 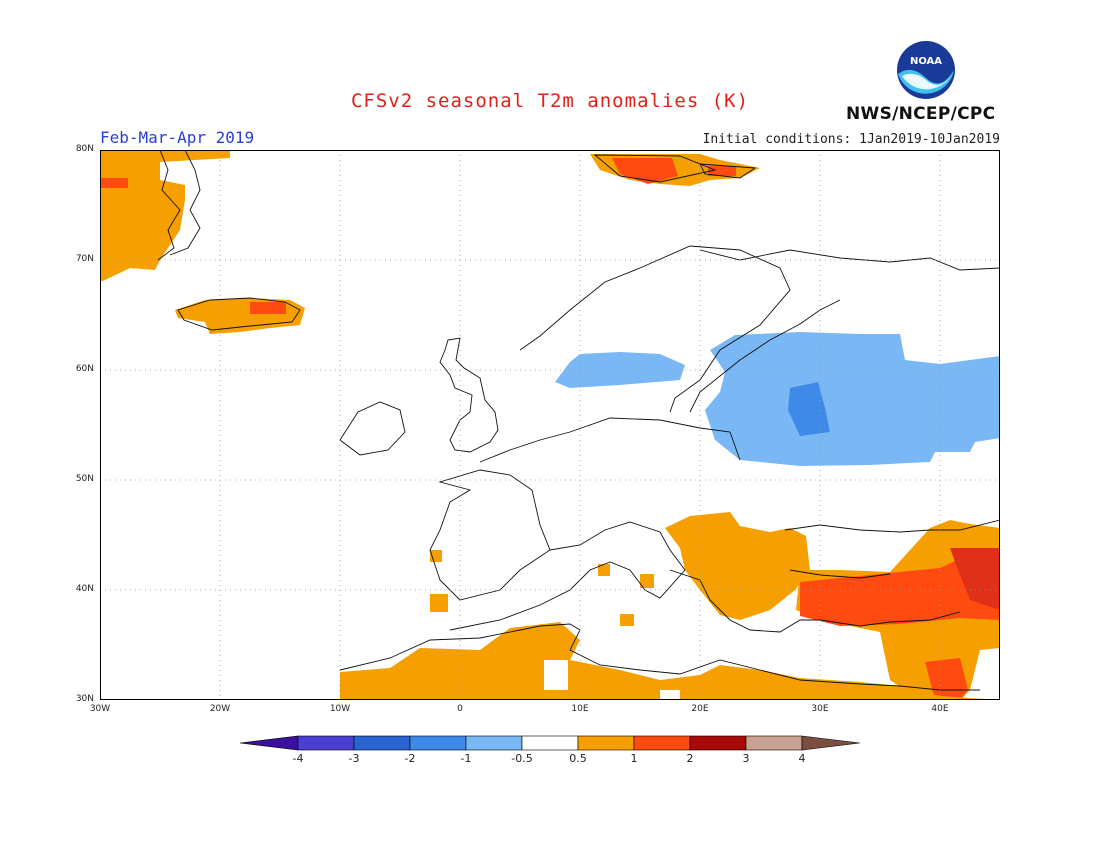 I want to click on lon-label-30w: 30W, so click(x=100, y=709).